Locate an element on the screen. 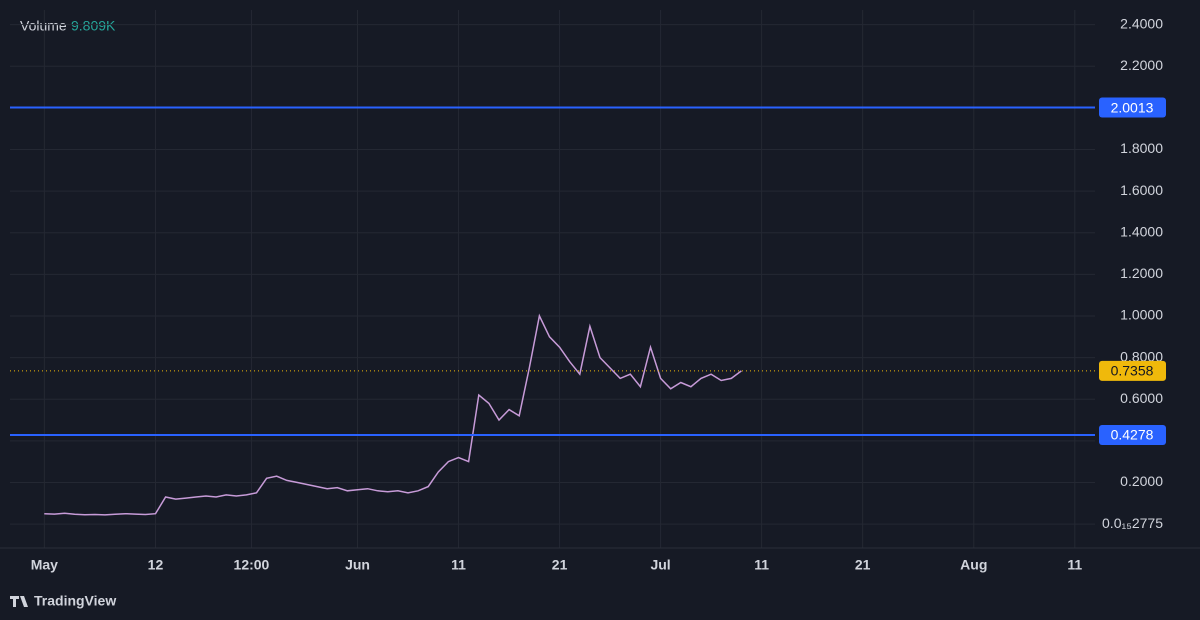  y-tick-label: 1.2000 is located at coordinates (1141, 273).